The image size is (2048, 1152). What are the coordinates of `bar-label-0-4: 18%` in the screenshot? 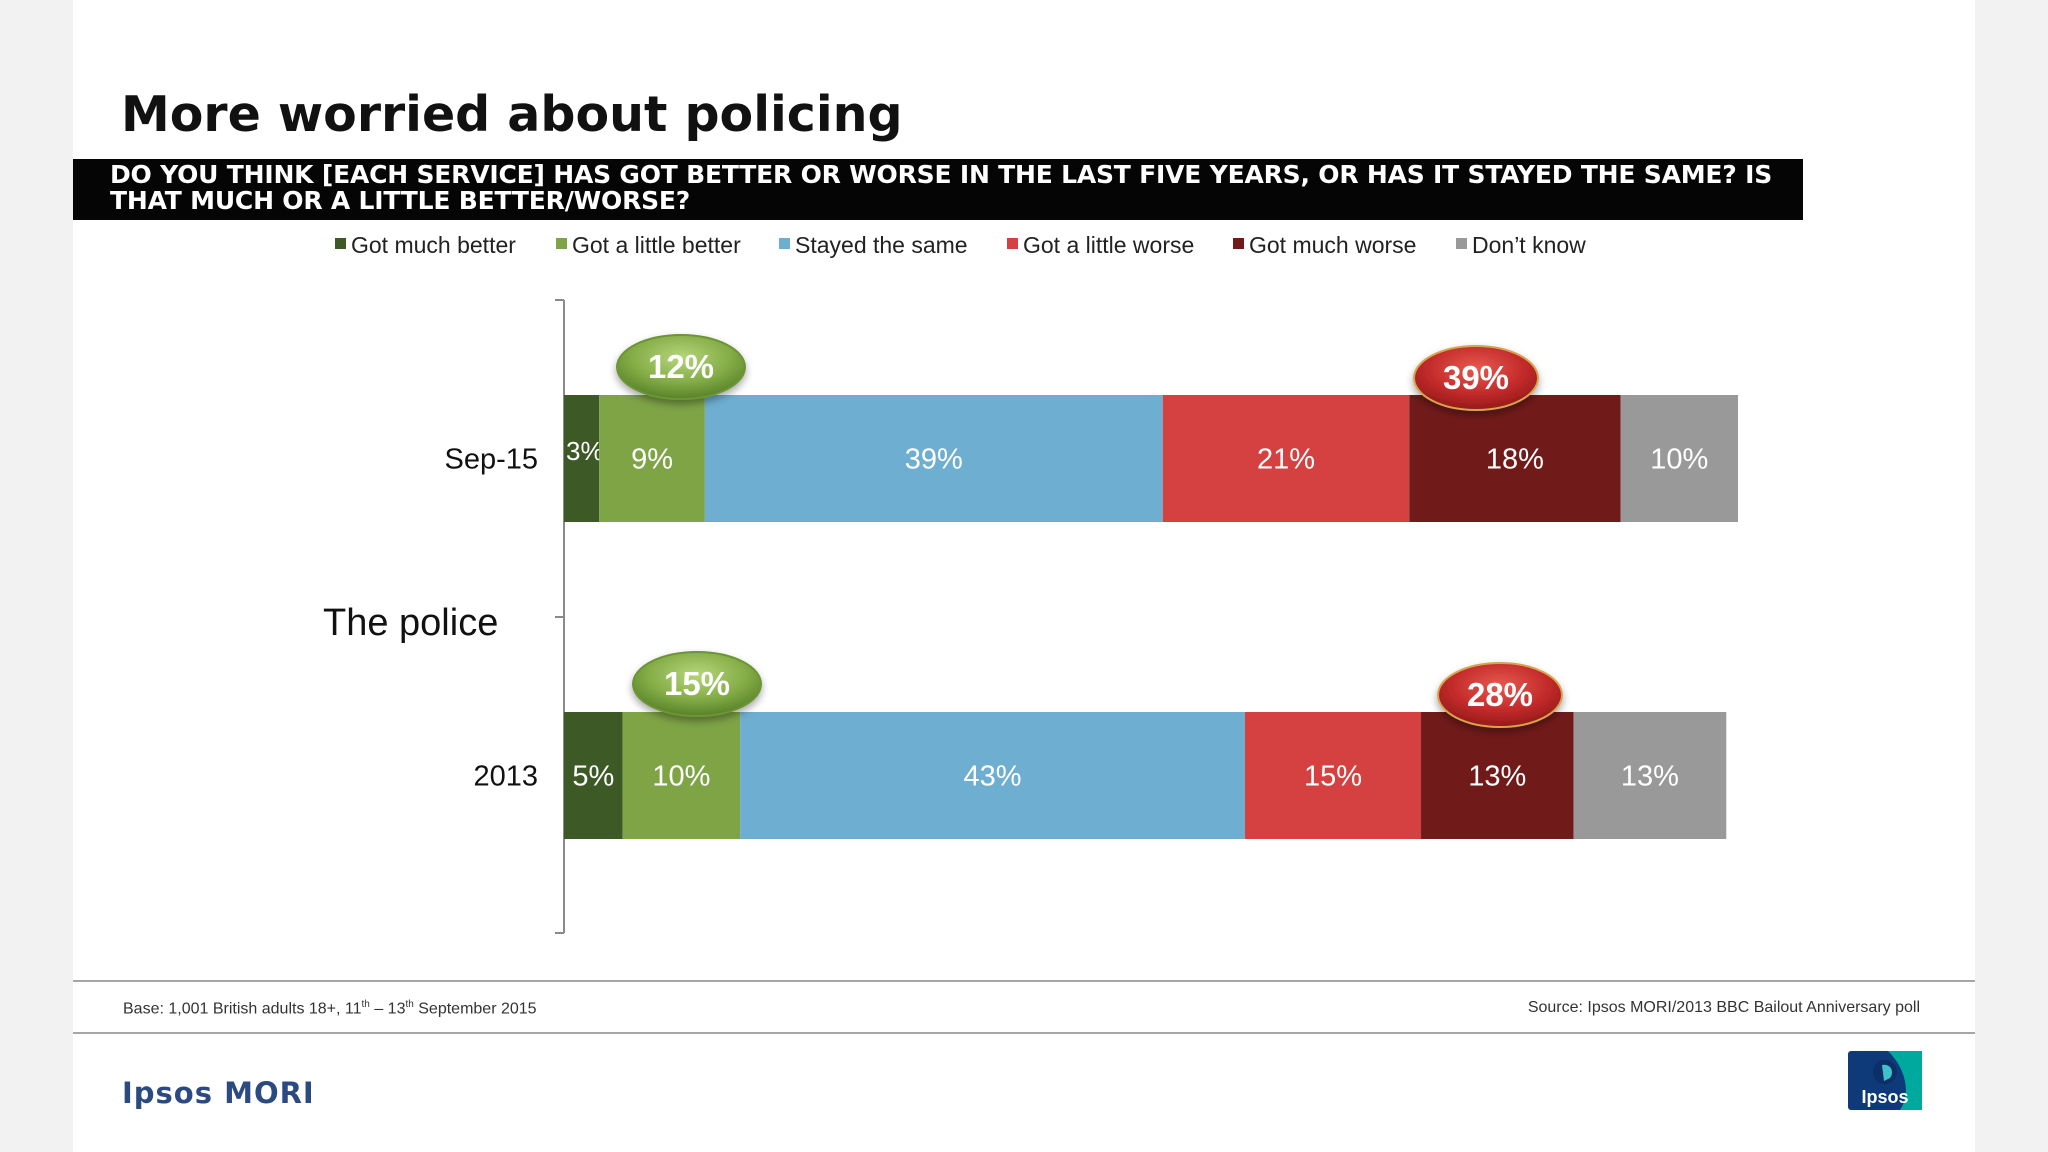 It's located at (1515, 460).